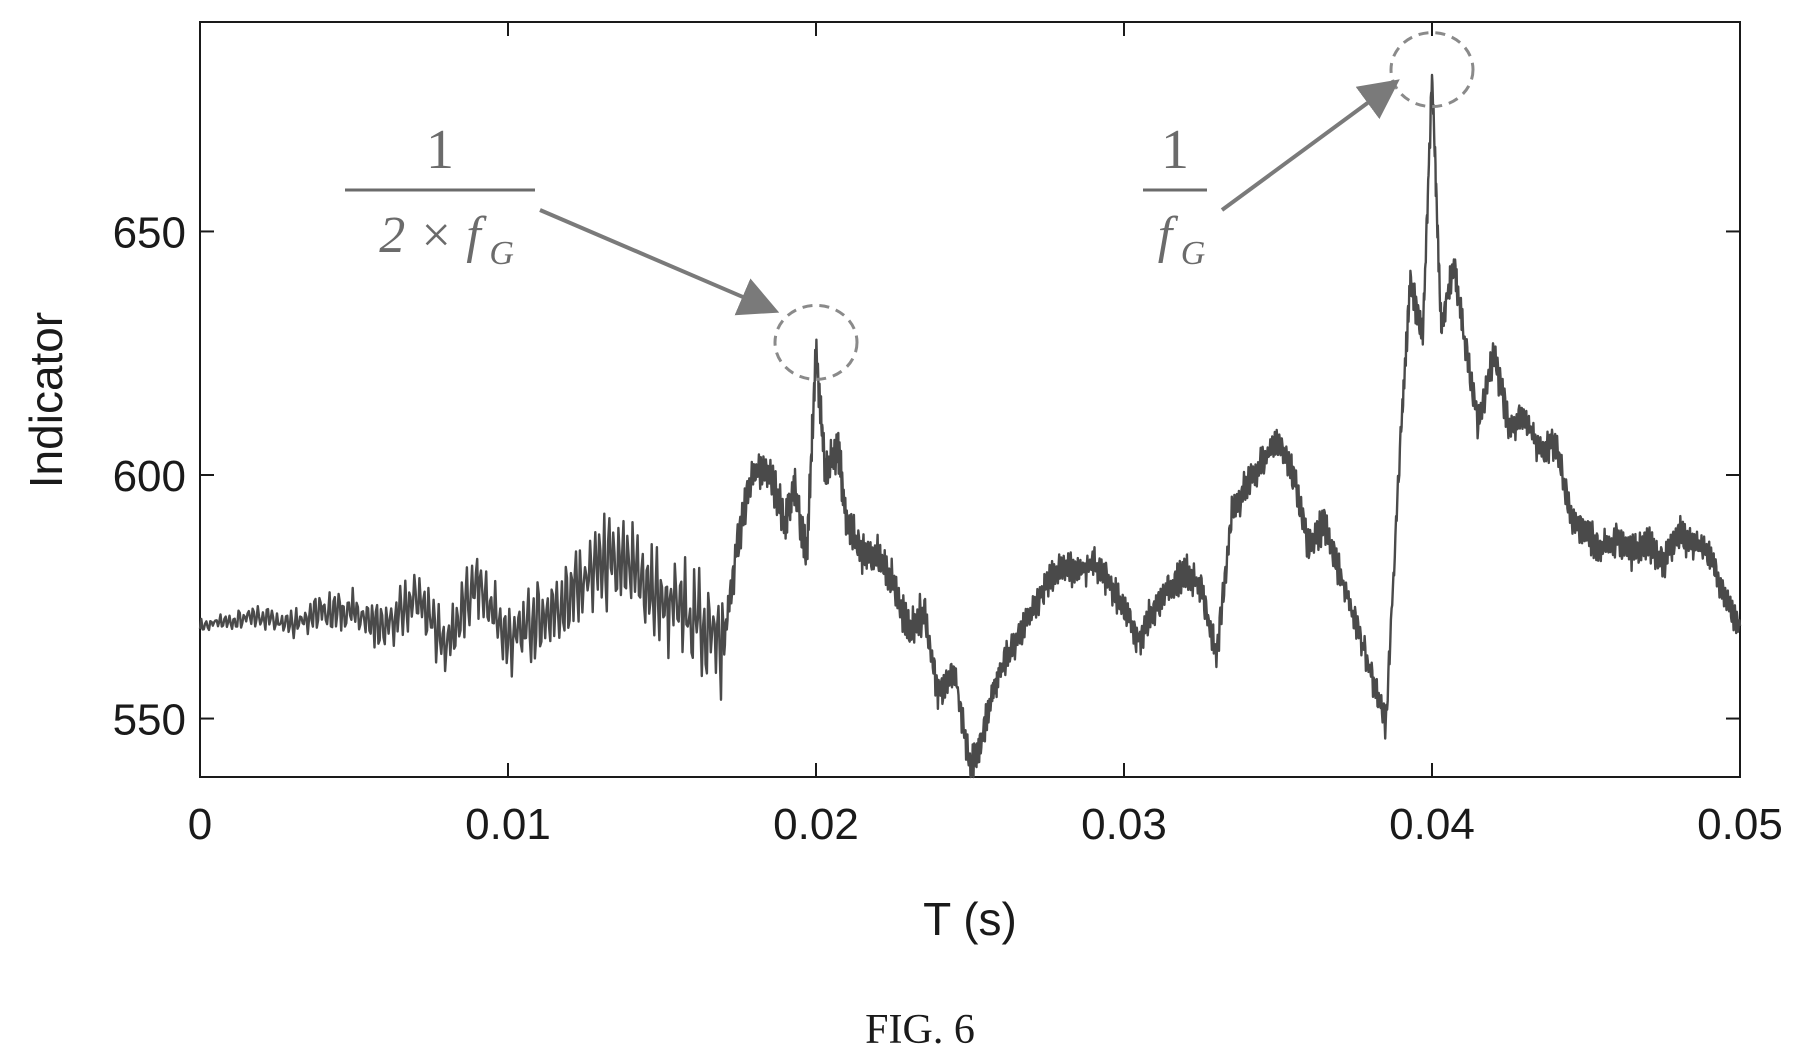 The height and width of the screenshot is (1064, 1806). I want to click on x-tick-label: 0.04, so click(1432, 824).